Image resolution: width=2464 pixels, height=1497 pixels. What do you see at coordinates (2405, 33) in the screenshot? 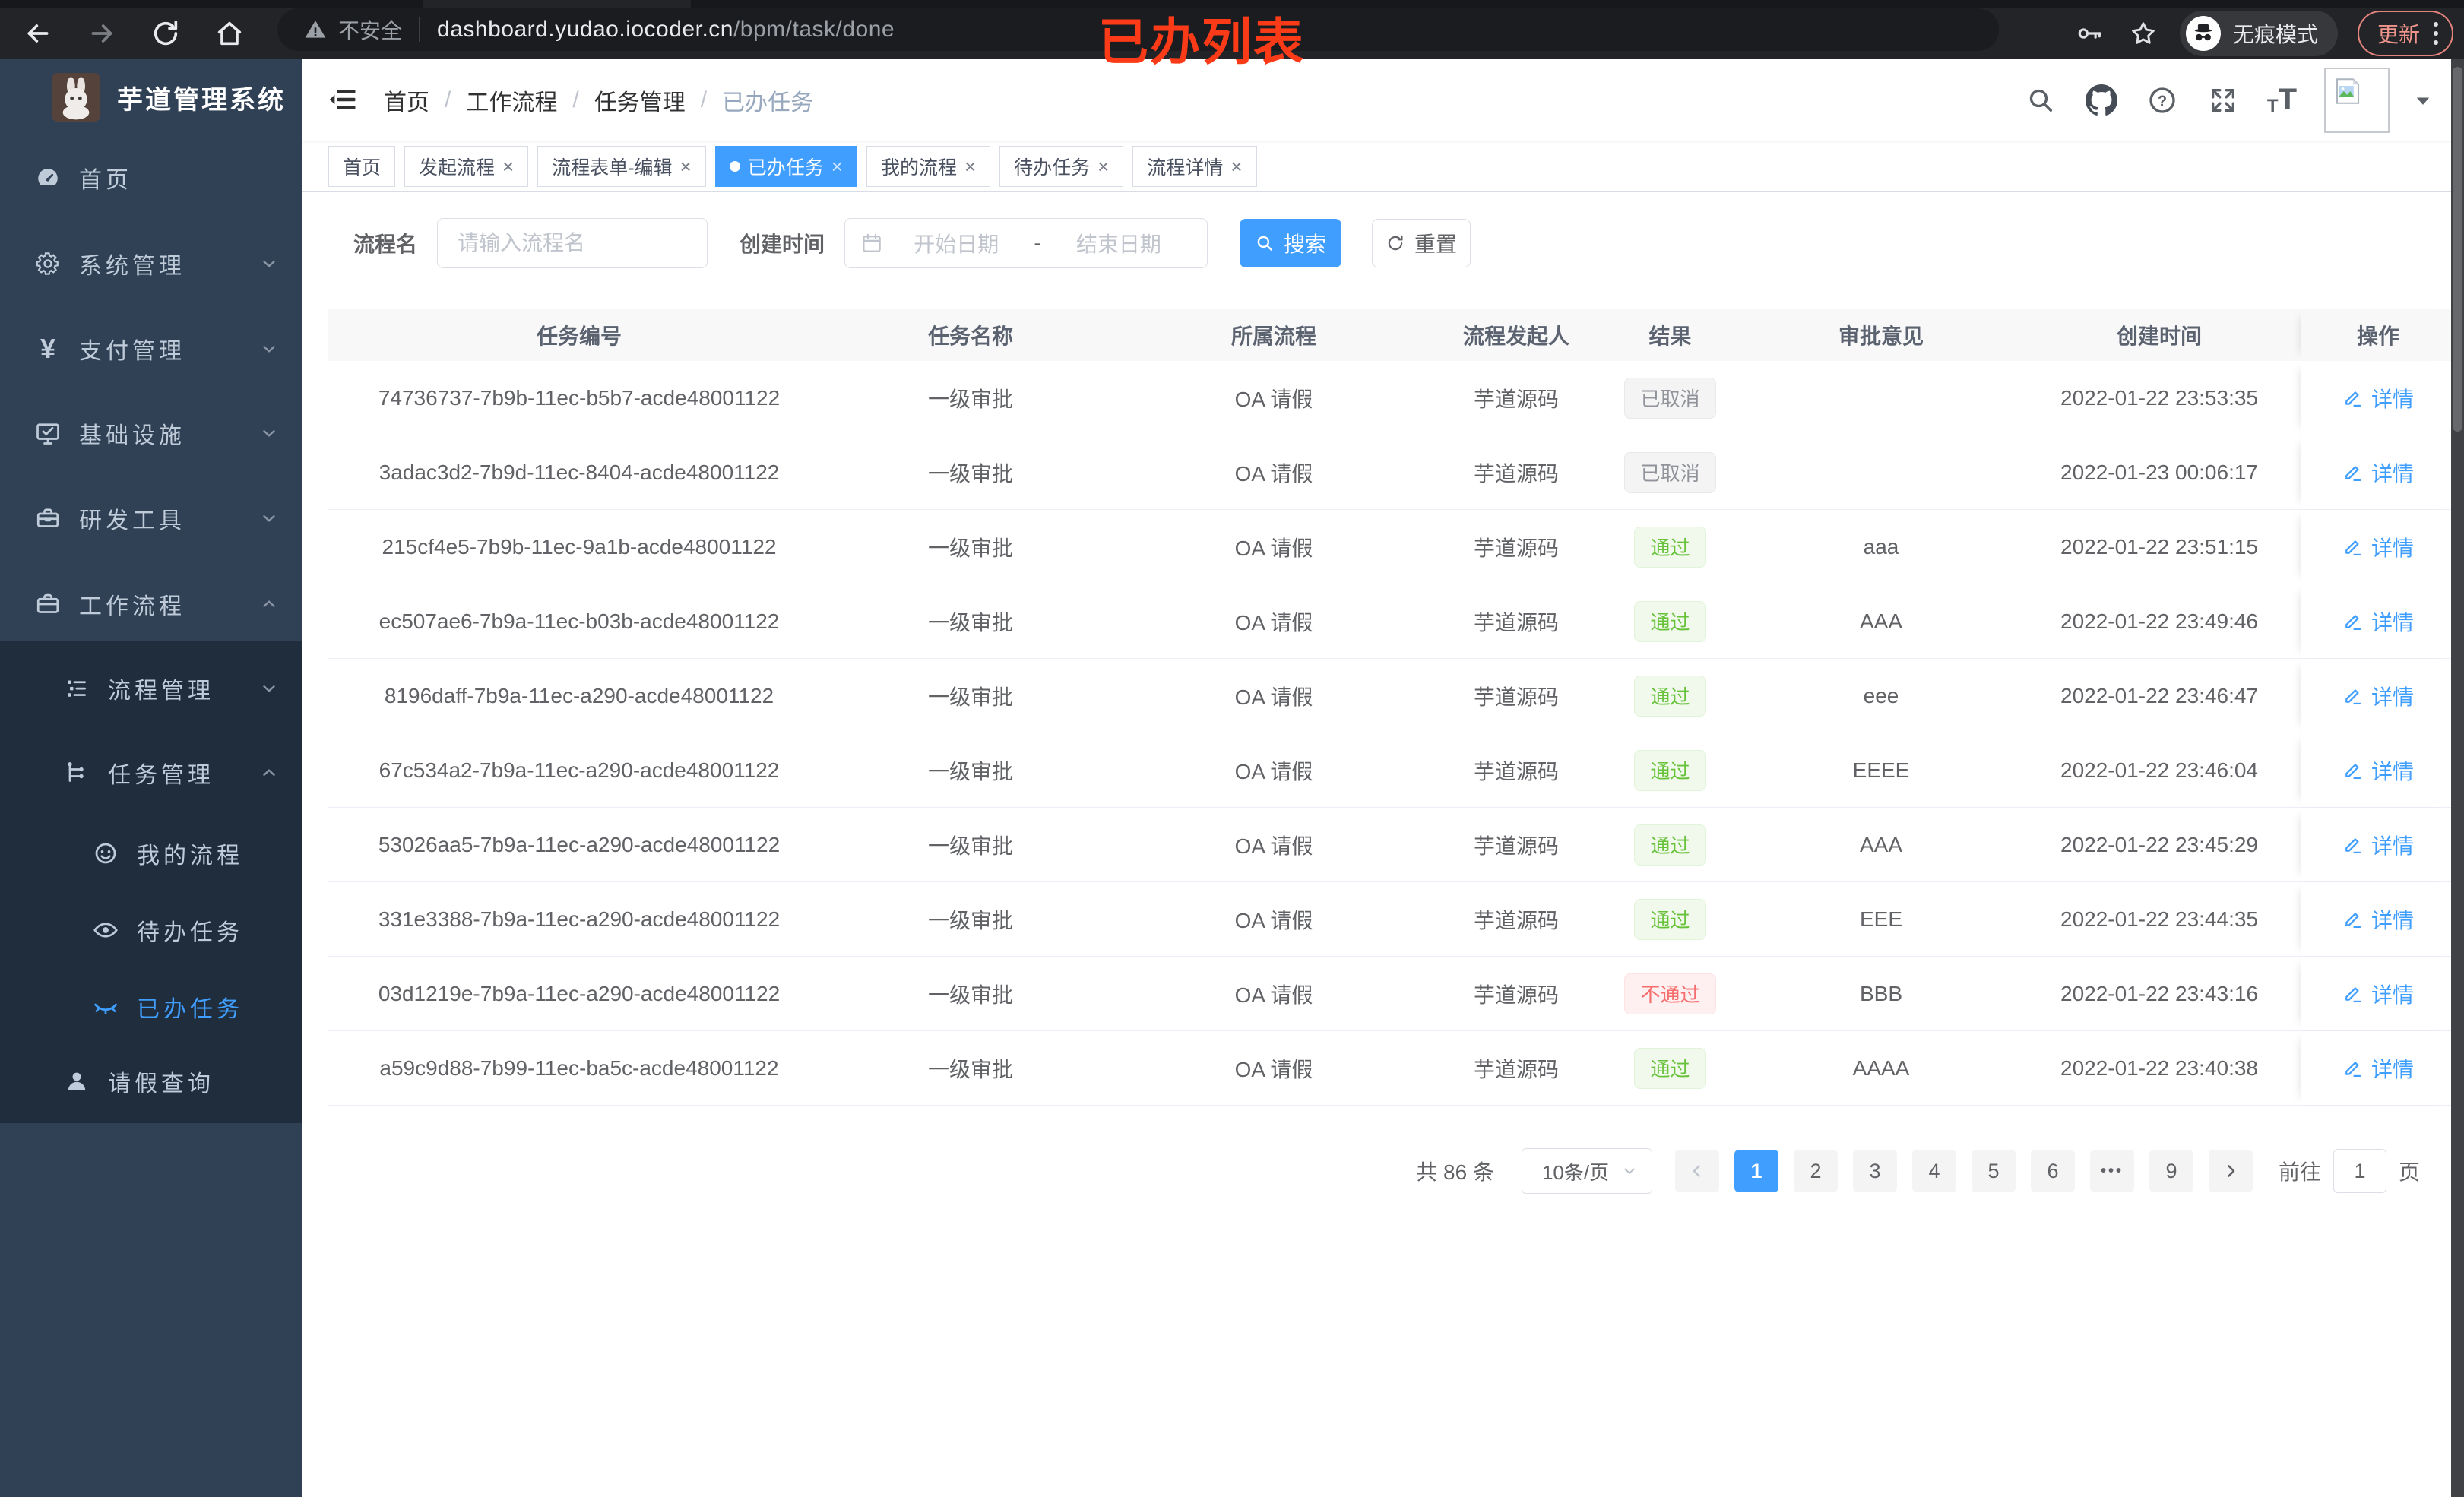
I see `browser-update-button: 更新` at bounding box center [2405, 33].